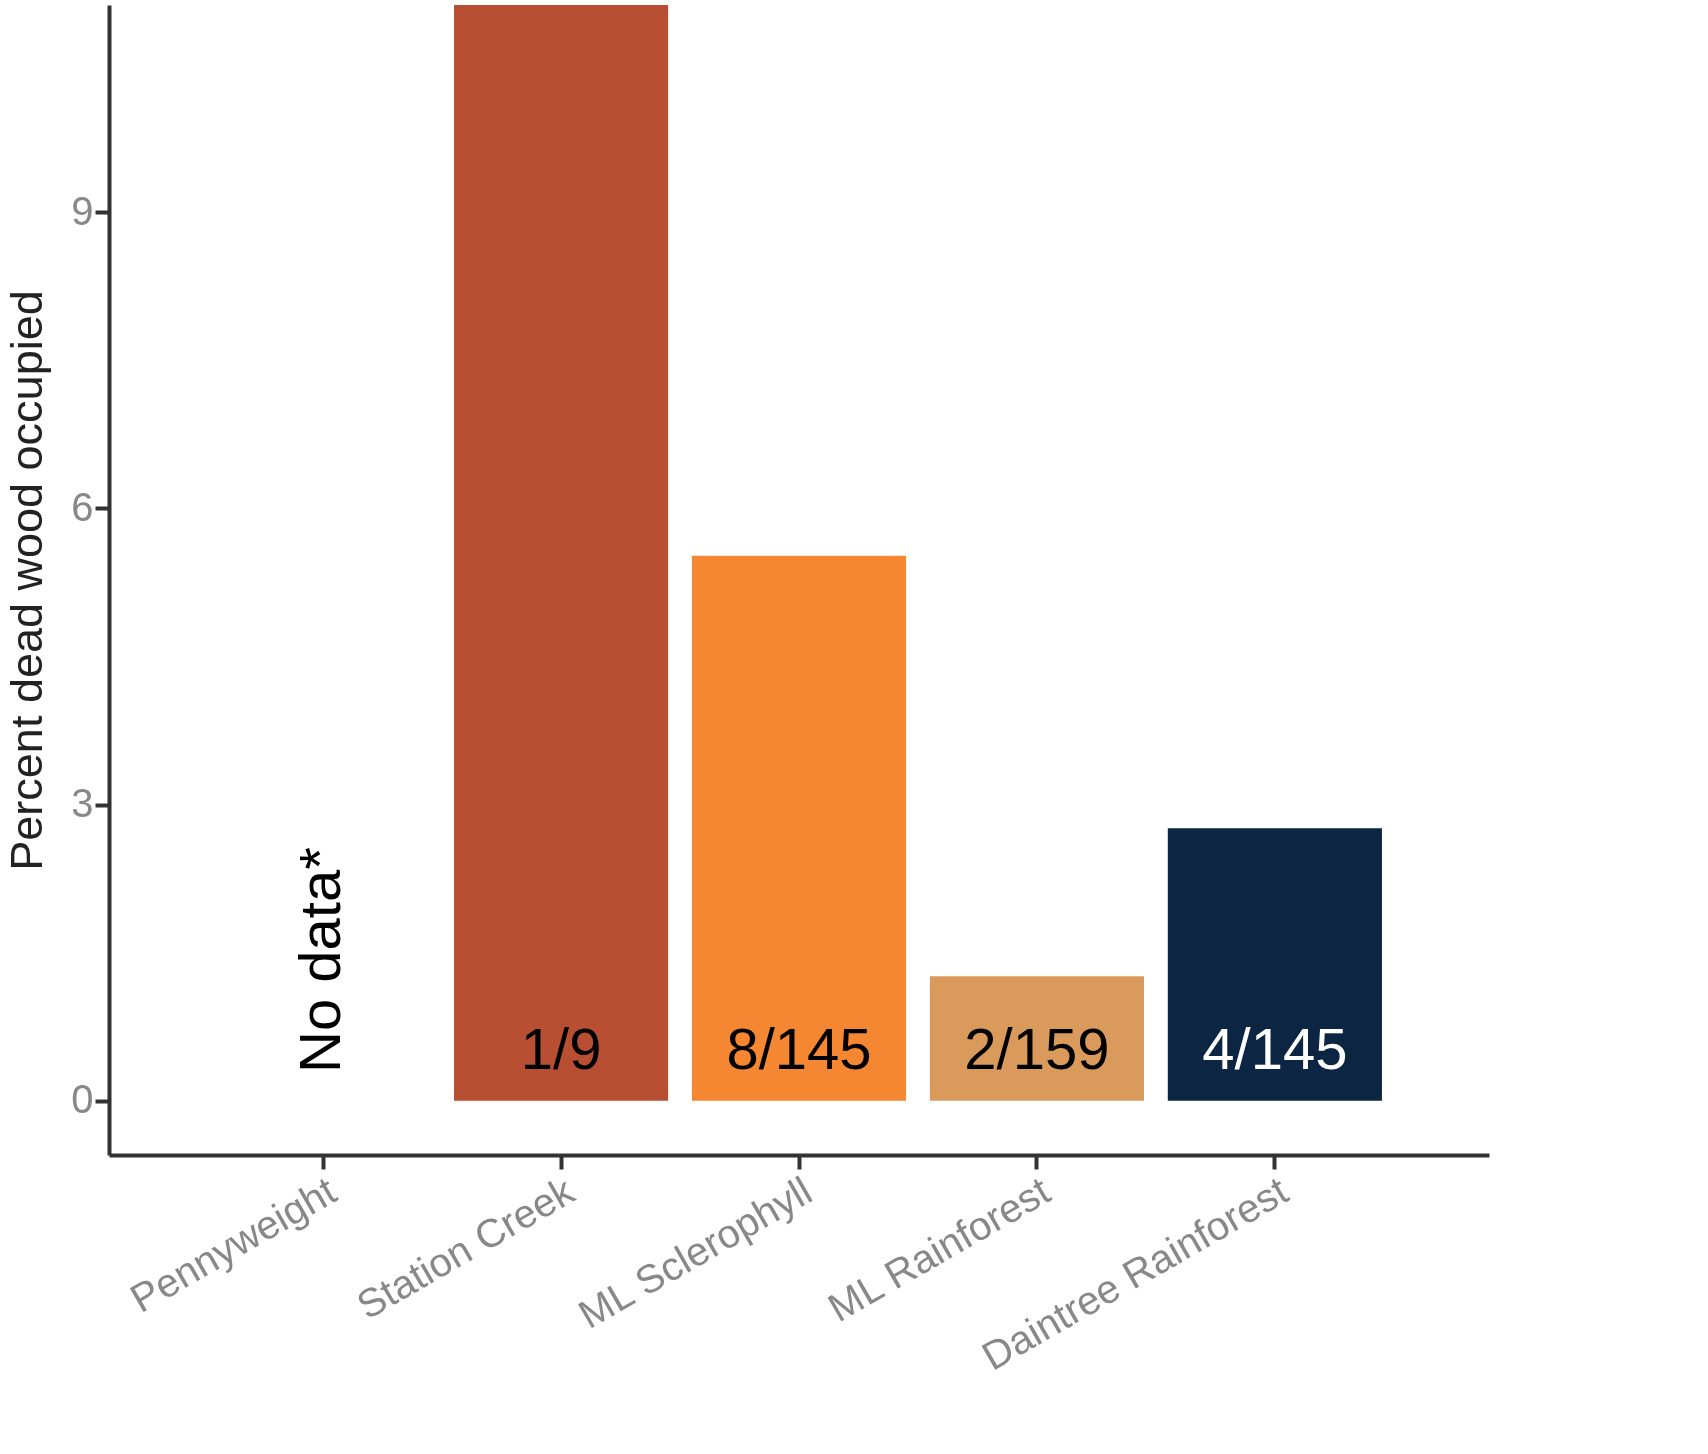 This screenshot has height=1454, width=1708. Describe the element at coordinates (561, 1048) in the screenshot. I see `data-label: 1/9` at that location.